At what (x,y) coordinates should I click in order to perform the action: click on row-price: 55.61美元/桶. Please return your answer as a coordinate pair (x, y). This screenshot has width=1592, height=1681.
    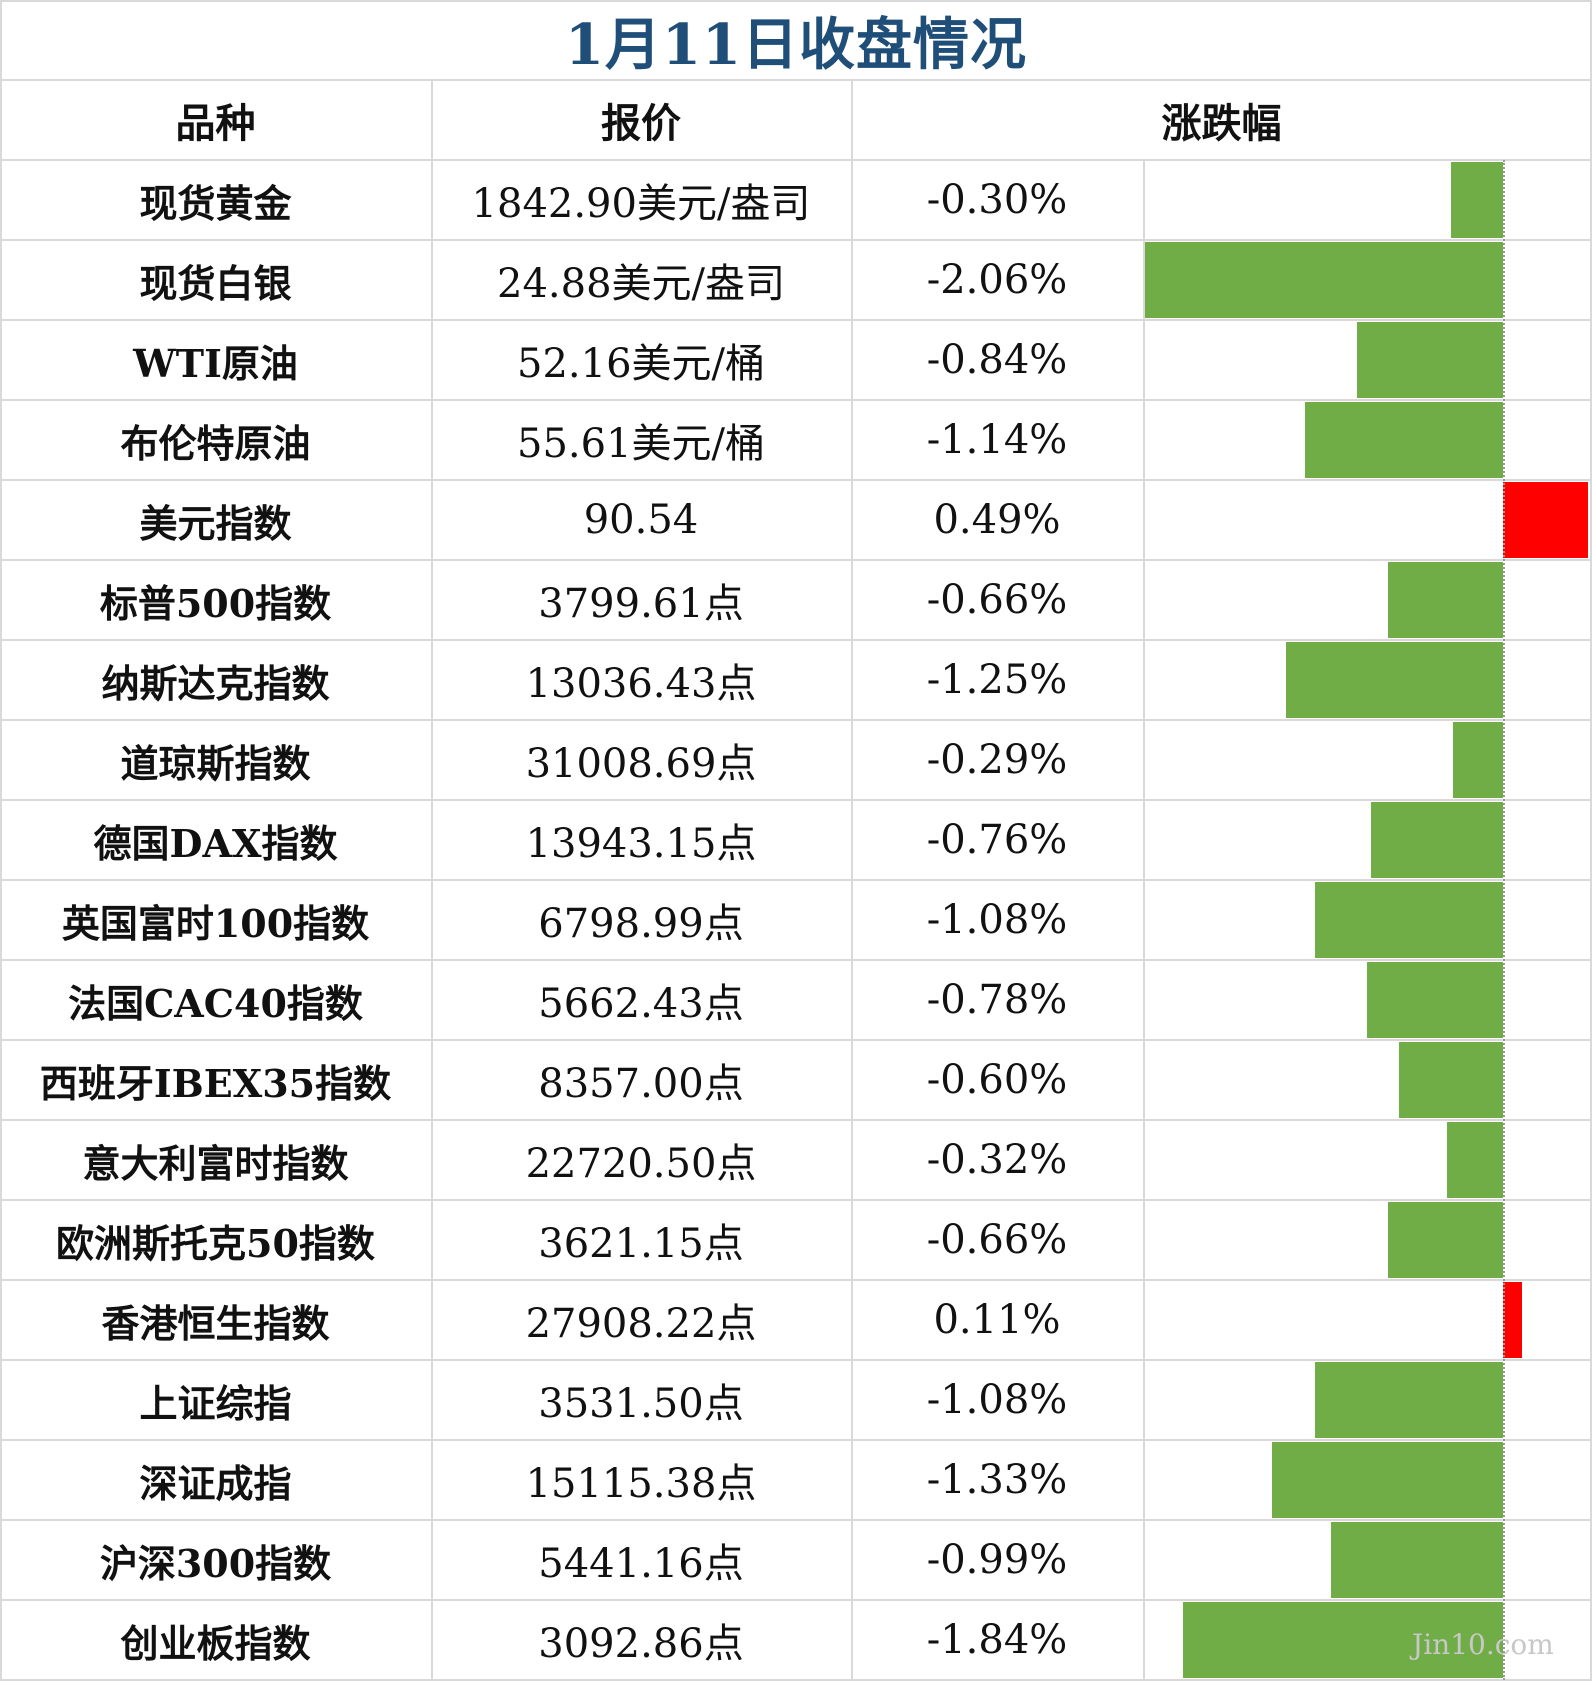
    Looking at the image, I should click on (641, 444).